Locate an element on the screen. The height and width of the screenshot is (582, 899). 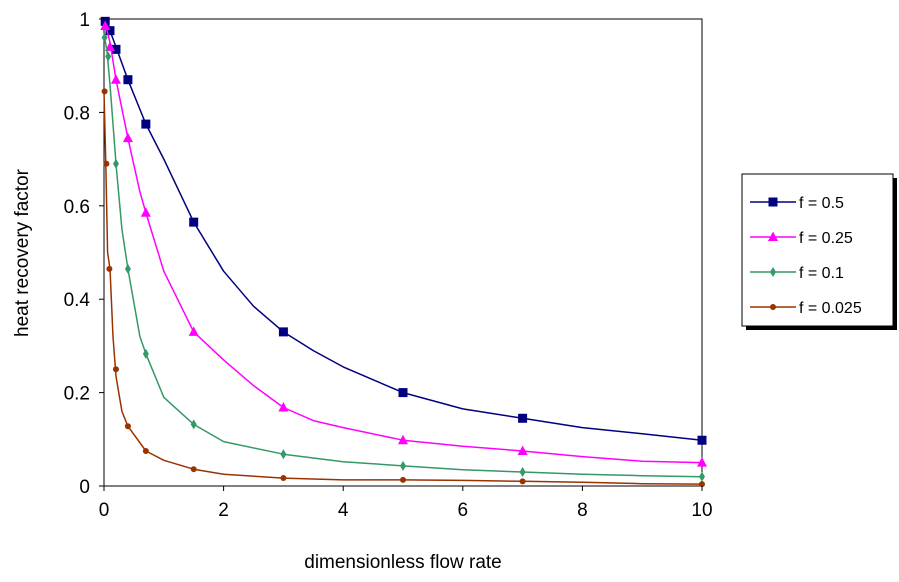
legend-label: f = 0.5 is located at coordinates (821, 203).